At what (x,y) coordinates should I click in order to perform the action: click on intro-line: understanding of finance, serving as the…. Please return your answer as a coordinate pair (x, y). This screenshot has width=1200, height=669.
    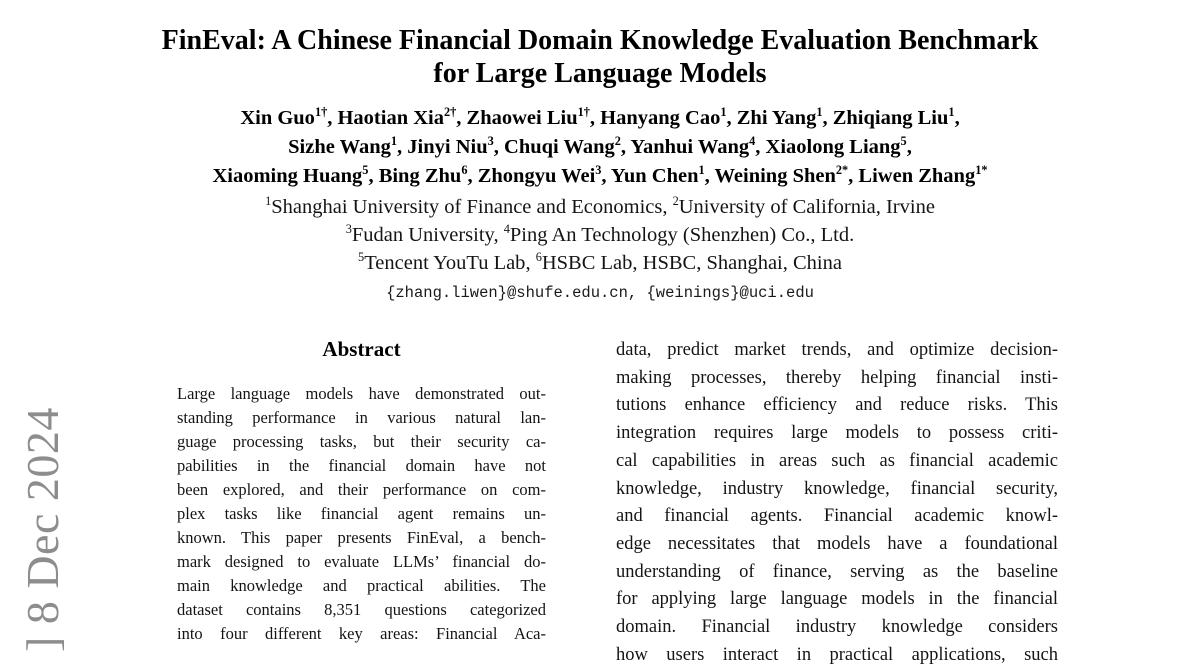
    Looking at the image, I should click on (837, 571).